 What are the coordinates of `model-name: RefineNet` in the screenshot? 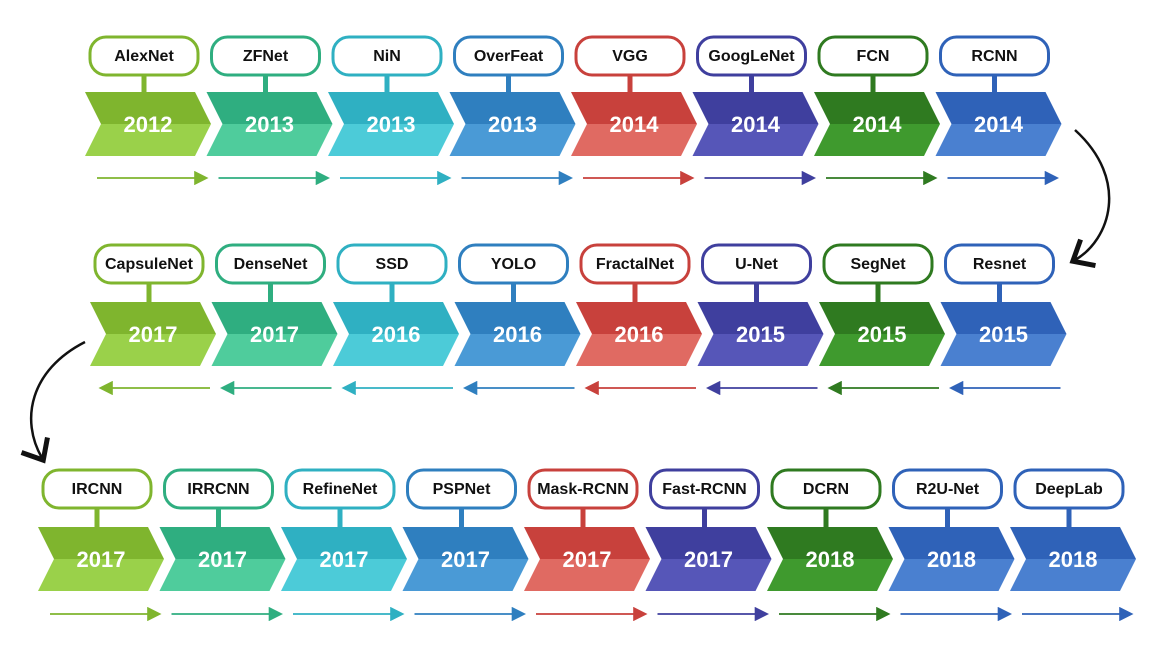 It's located at (340, 489).